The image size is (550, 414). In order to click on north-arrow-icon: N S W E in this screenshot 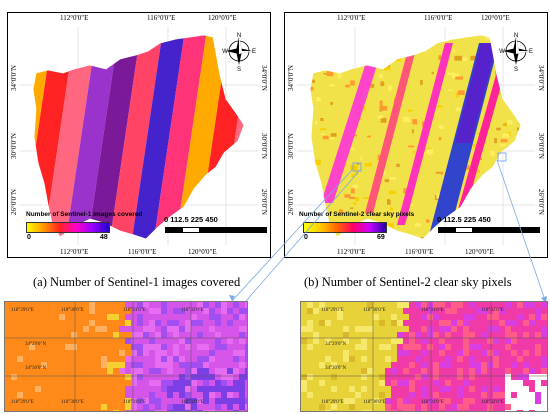, I will do `click(239, 52)`.